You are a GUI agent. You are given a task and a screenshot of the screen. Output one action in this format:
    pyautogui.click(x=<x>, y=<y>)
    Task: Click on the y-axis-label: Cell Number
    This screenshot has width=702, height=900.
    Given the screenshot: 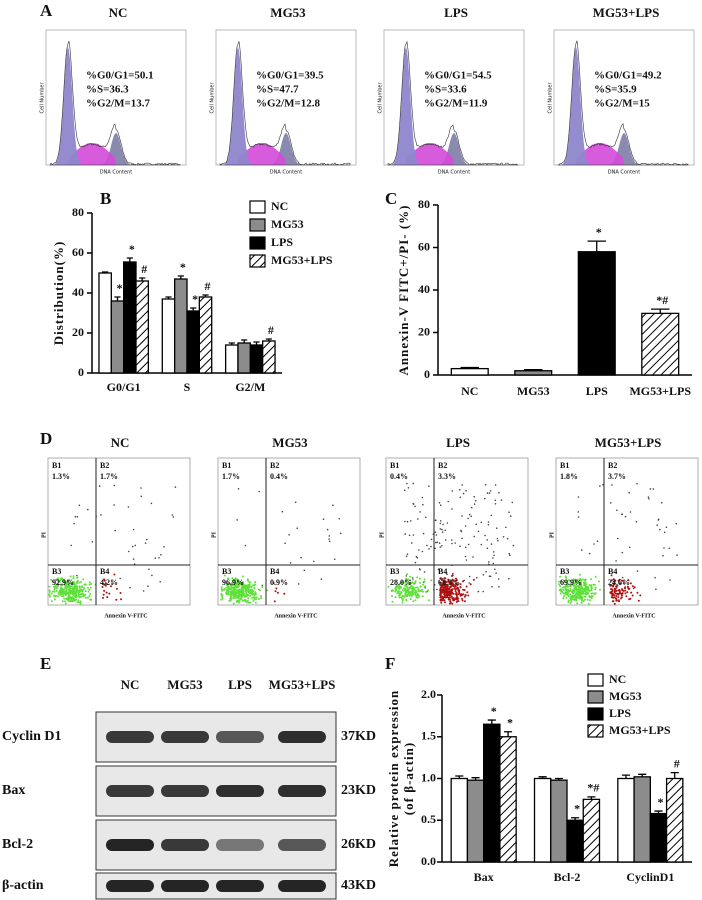 What is the action you would take?
    pyautogui.click(x=551, y=98)
    